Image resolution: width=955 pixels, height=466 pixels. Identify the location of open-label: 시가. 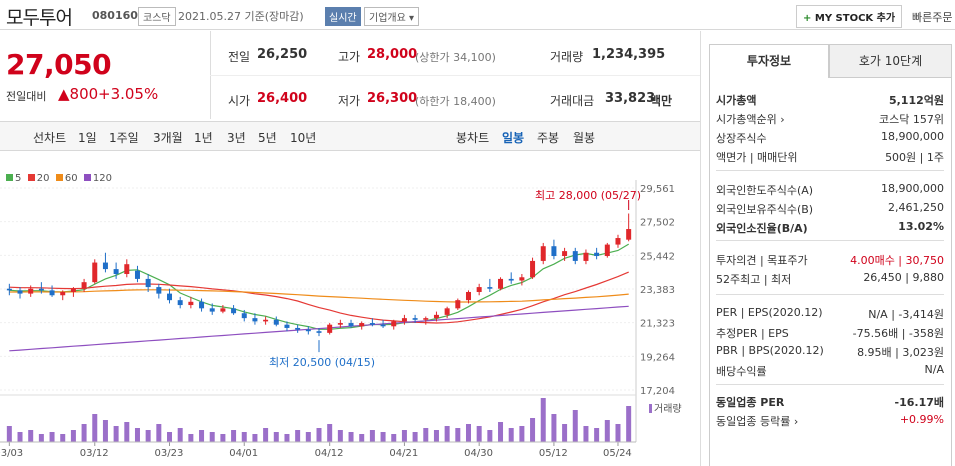
(239, 101).